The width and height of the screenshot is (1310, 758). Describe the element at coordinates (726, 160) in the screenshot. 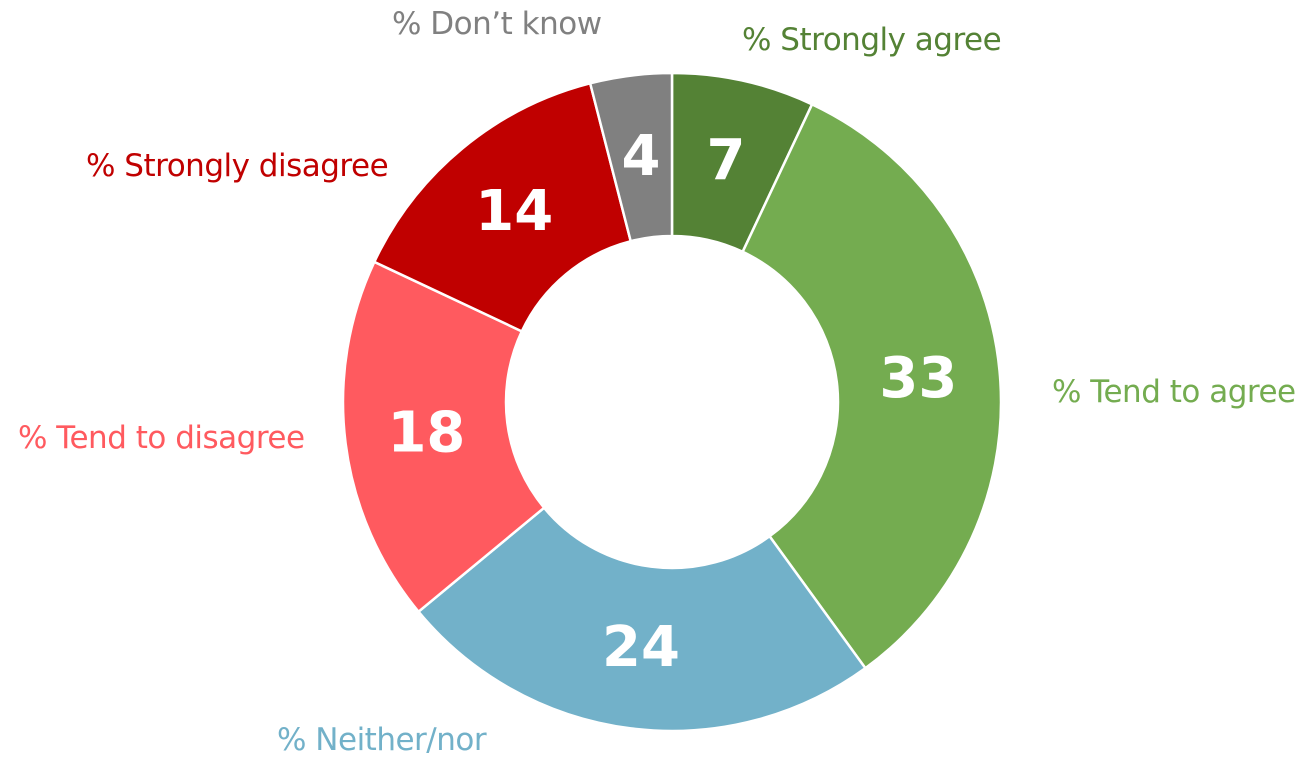

I see `value-label-strongly-agree: 7` at that location.